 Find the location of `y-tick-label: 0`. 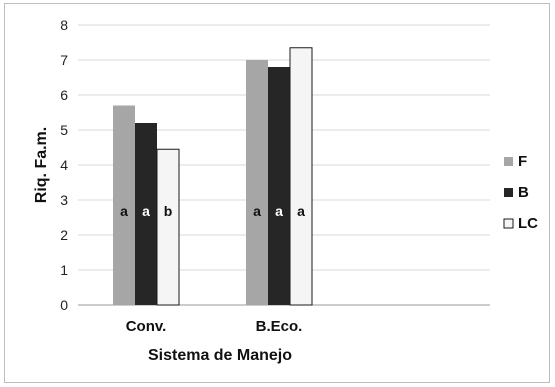

y-tick-label: 0 is located at coordinates (64, 305).